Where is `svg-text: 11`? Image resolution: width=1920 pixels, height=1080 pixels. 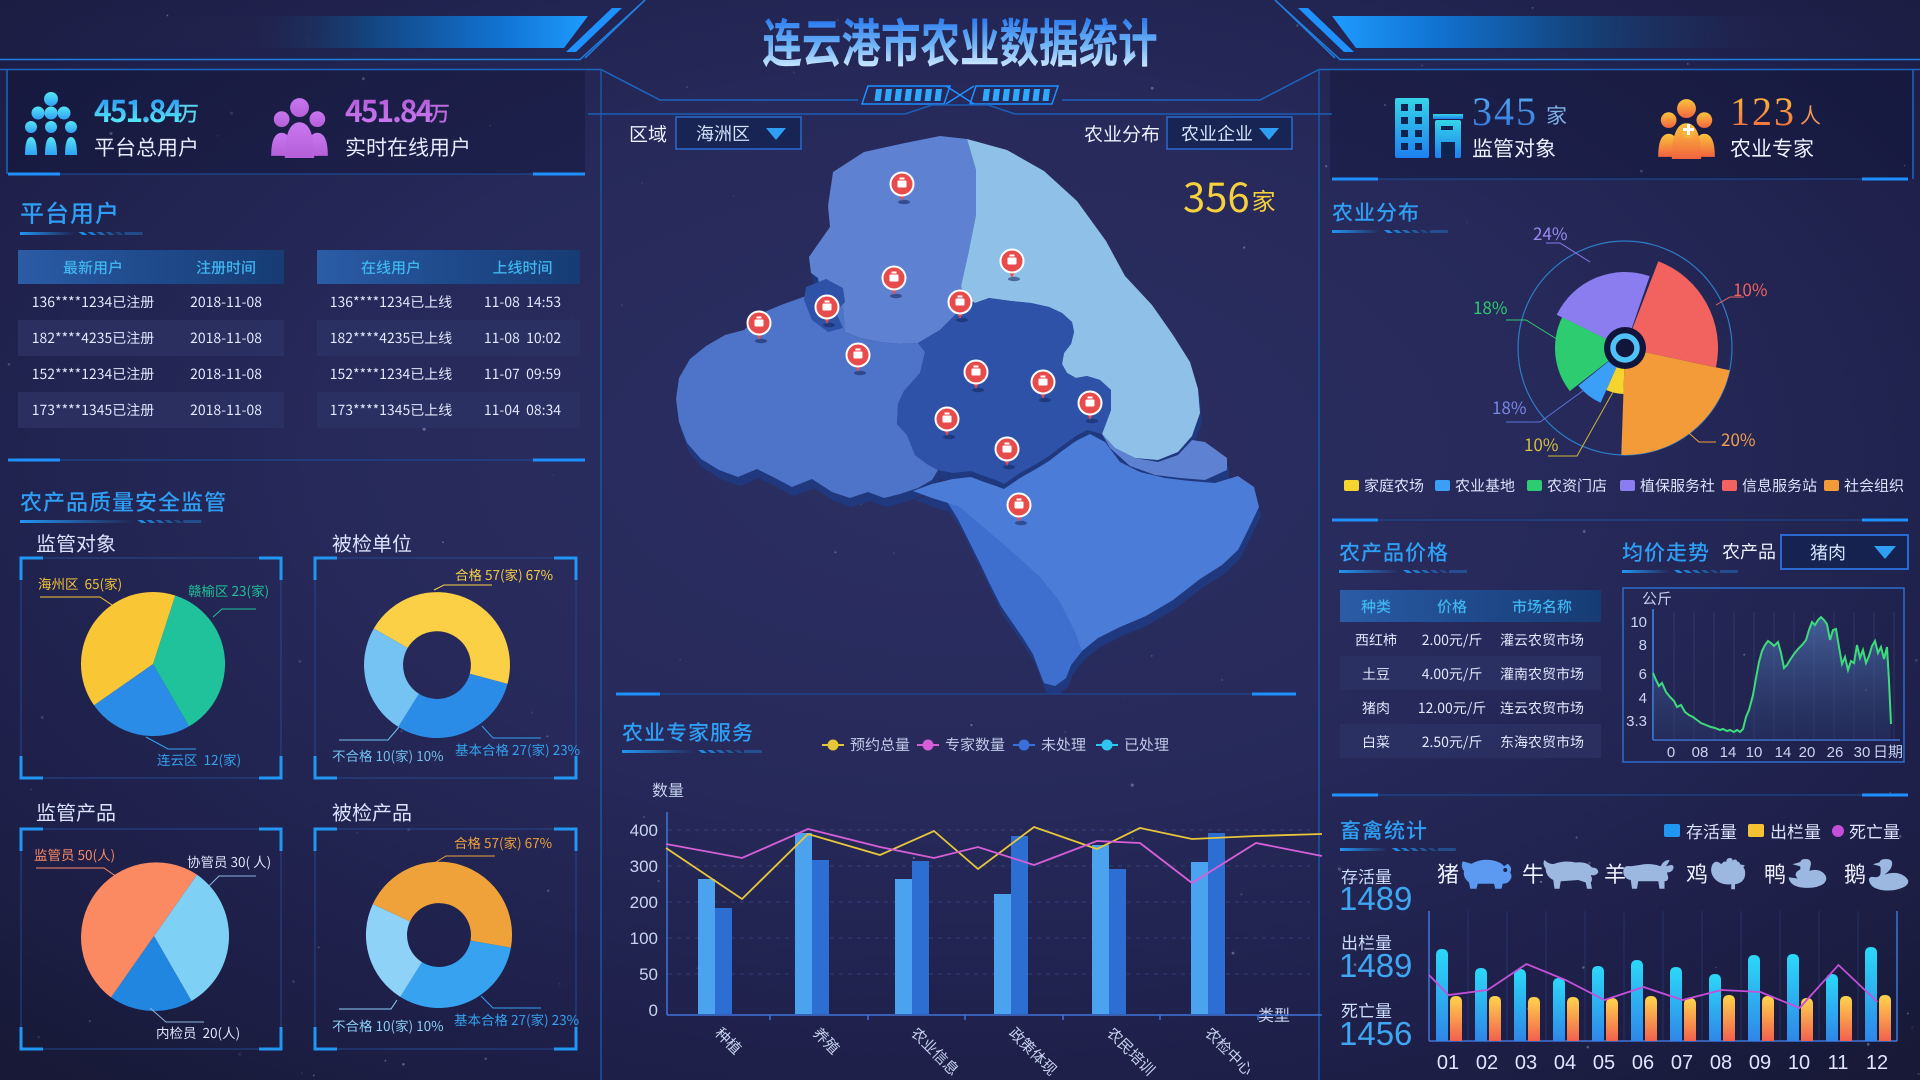 svg-text: 11 is located at coordinates (1838, 1063).